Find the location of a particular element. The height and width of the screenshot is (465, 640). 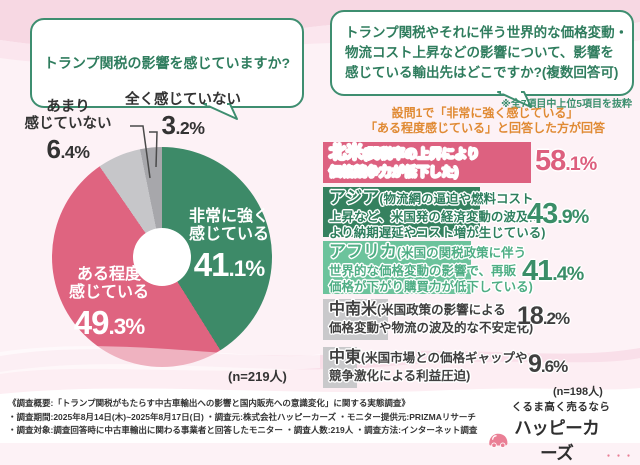

bar-row-north-america: 北米(関税率の上昇により 価格競争力が低下した) 58.1% is located at coordinates (481, 162).